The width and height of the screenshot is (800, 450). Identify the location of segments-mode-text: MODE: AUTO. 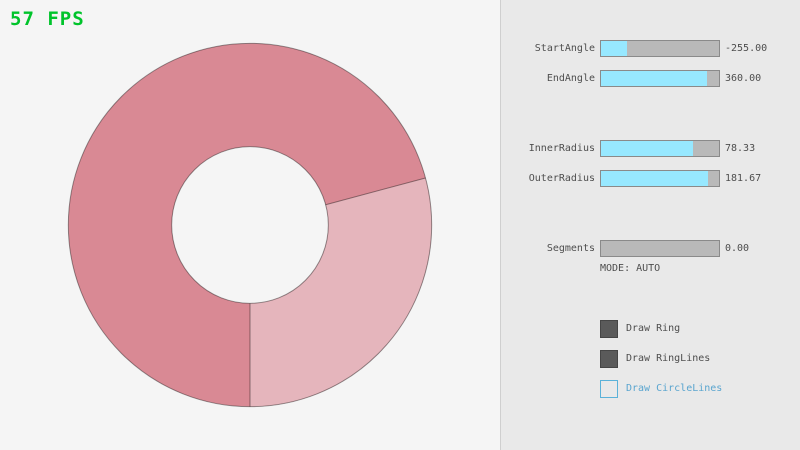
(630, 268).